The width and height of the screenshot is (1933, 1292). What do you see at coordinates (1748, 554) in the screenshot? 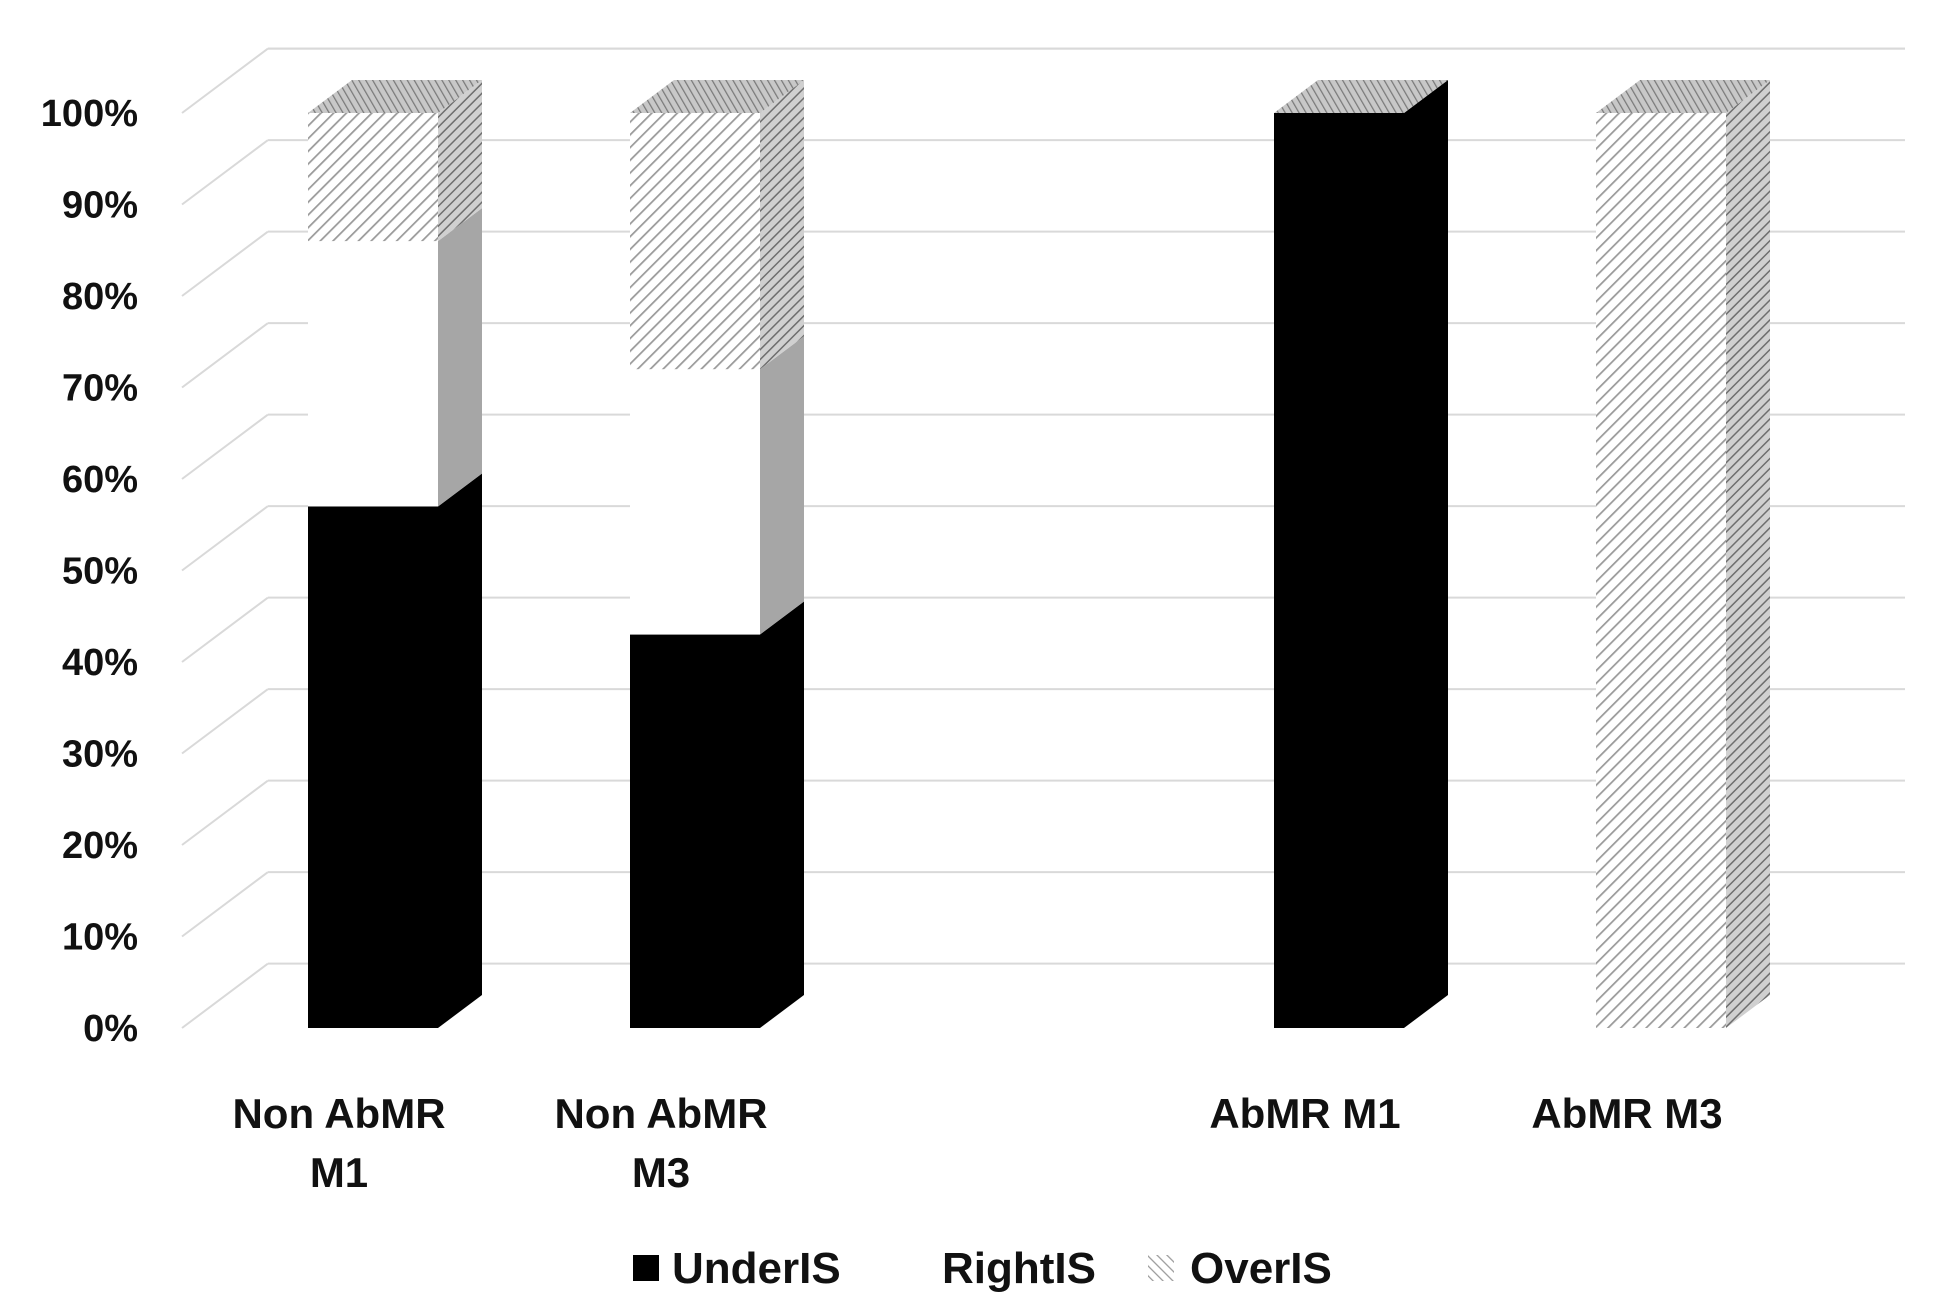
I see `bar-overis-4-side` at bounding box center [1748, 554].